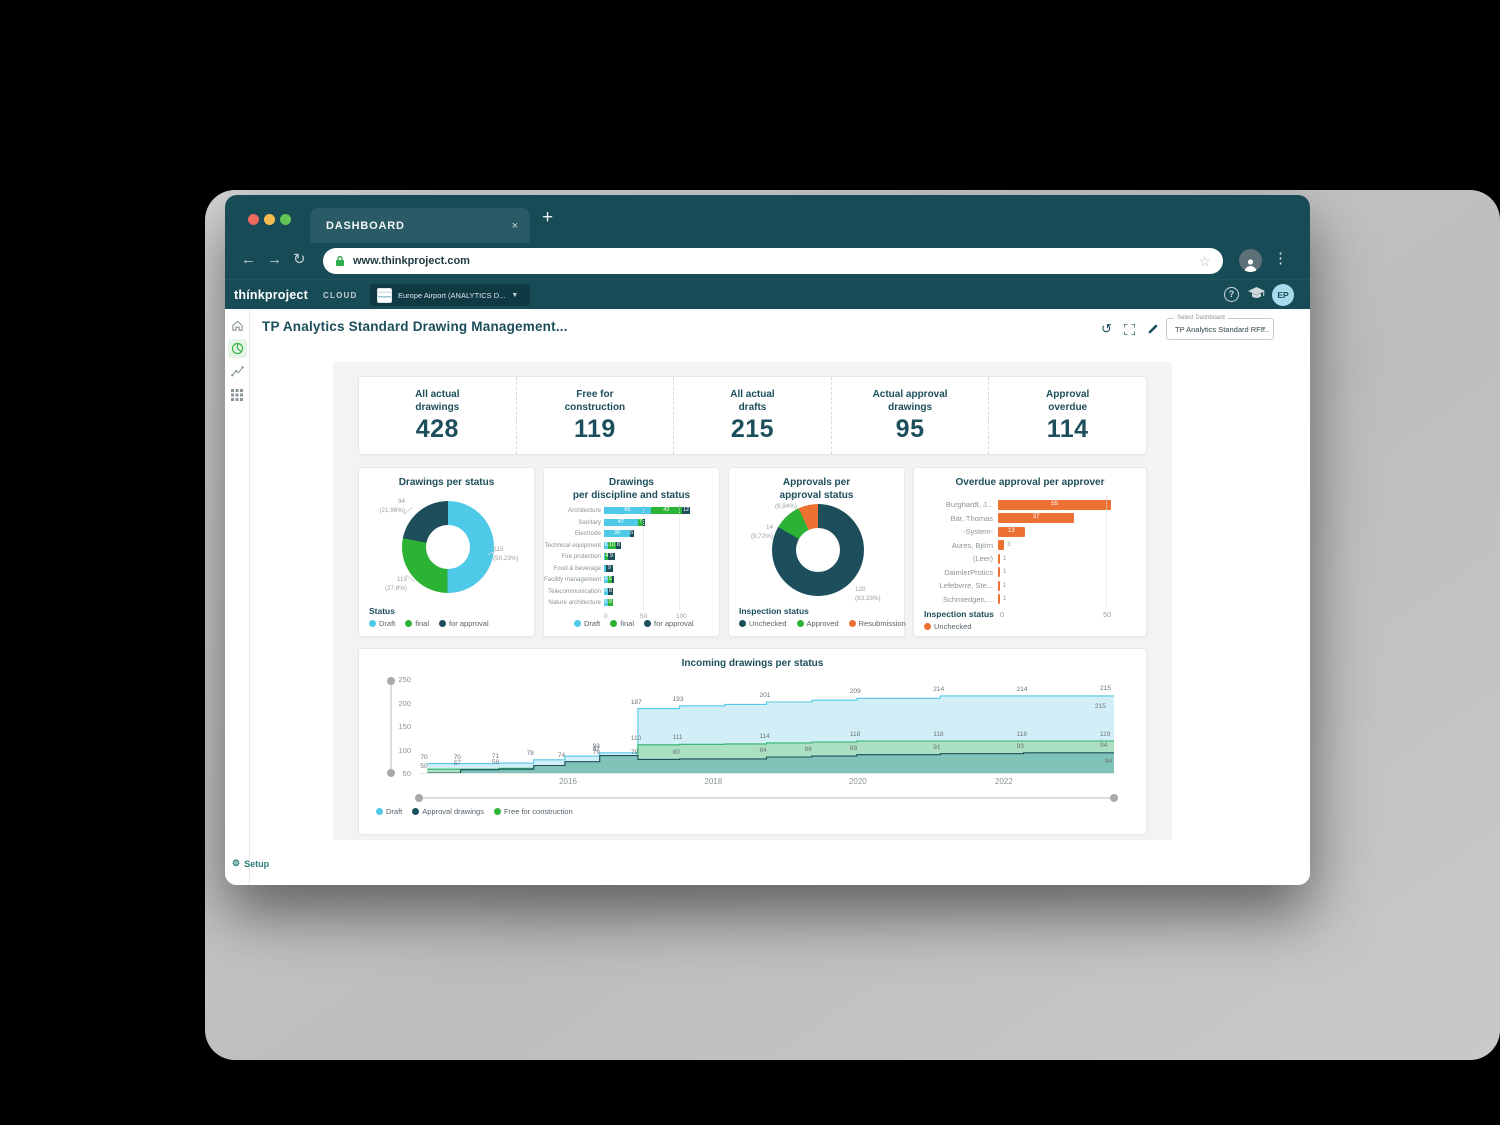  I want to click on legend-discipline: Draft final for approval, so click(634, 623).